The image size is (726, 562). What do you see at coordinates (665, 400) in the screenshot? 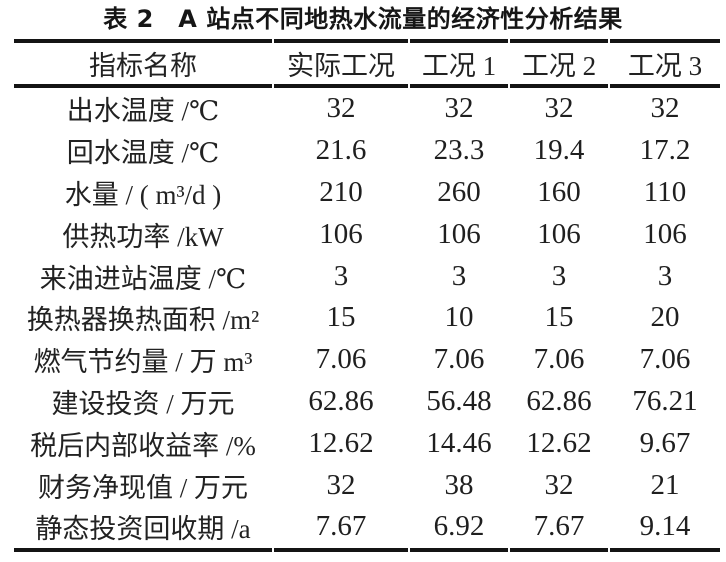
I see `cell-value: 76.21` at bounding box center [665, 400].